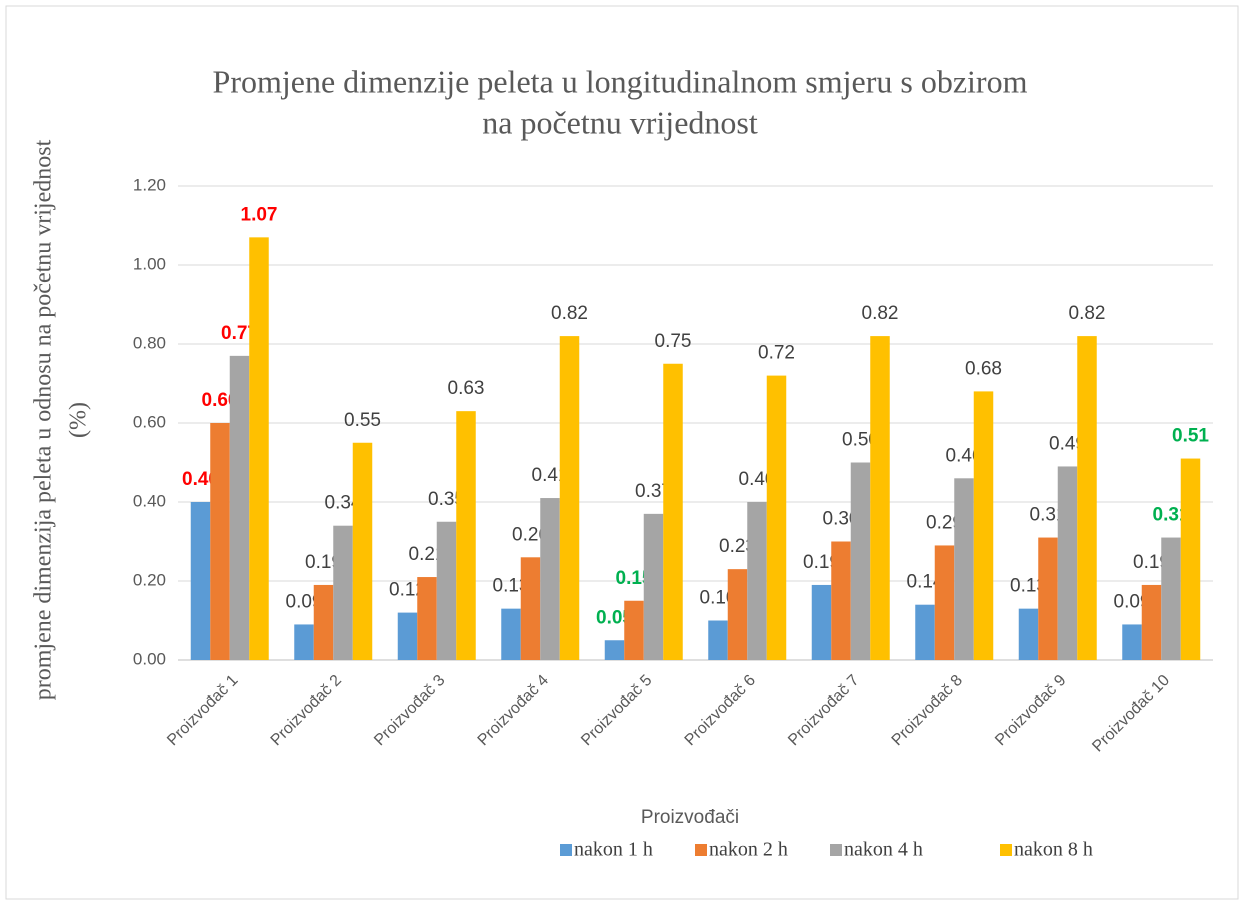 This screenshot has height=905, width=1244. What do you see at coordinates (466, 388) in the screenshot?
I see `data-label: 0.63` at bounding box center [466, 388].